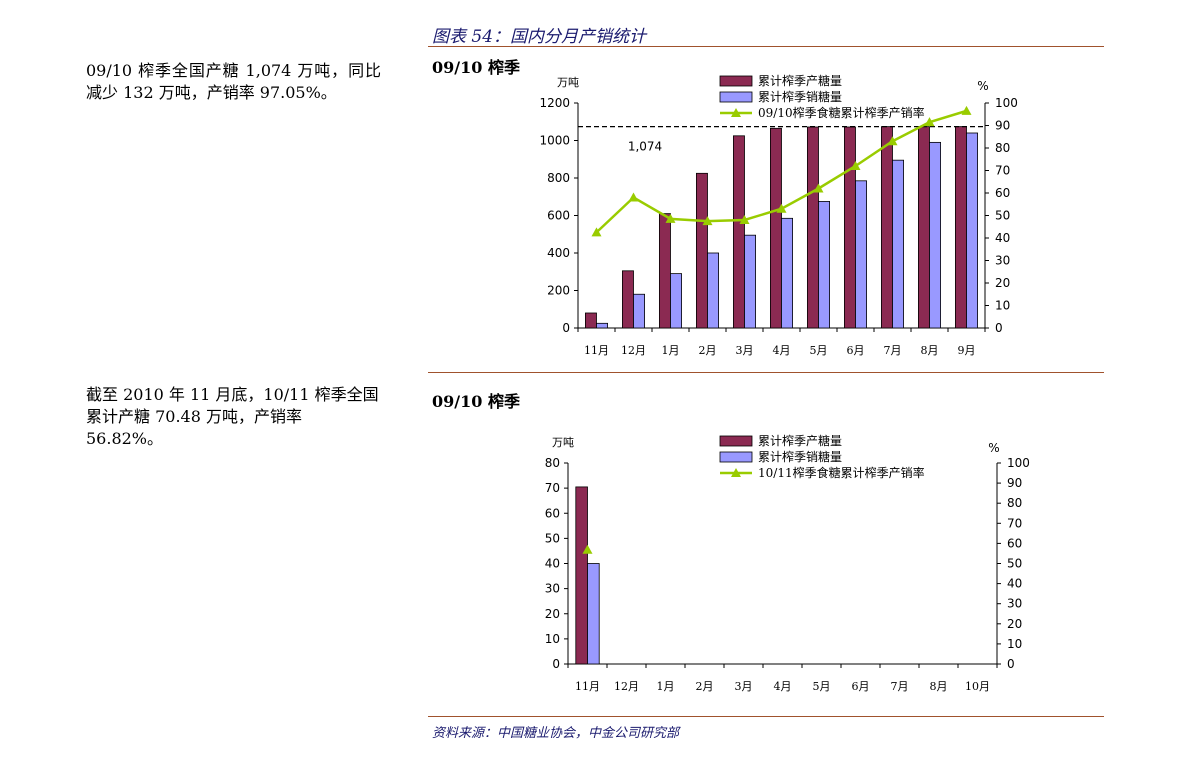 This screenshot has height=760, width=1191. What do you see at coordinates (558, 253) in the screenshot?
I see `left-tick-label: 400` at bounding box center [558, 253].